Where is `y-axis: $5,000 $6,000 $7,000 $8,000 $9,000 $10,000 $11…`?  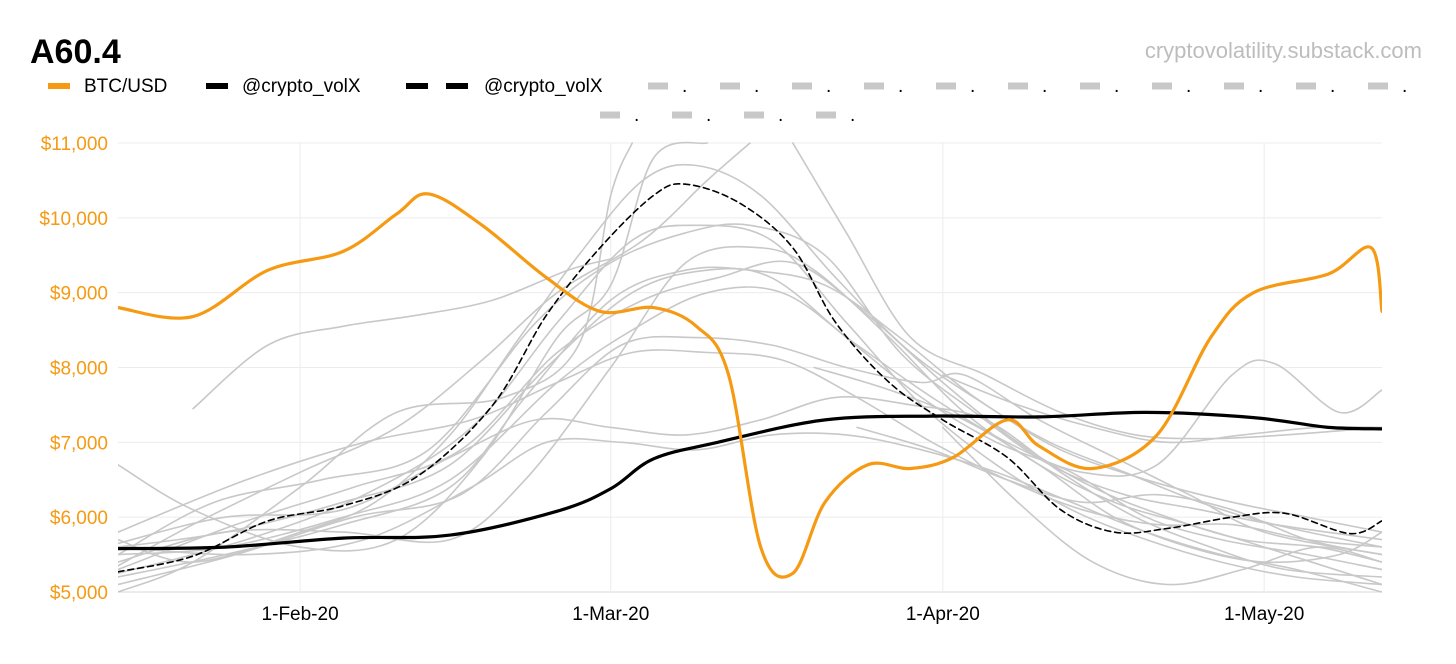
y-axis: $5,000 $6,000 $7,000 $8,000 $9,000 $10,000 $11… is located at coordinates (73, 369).